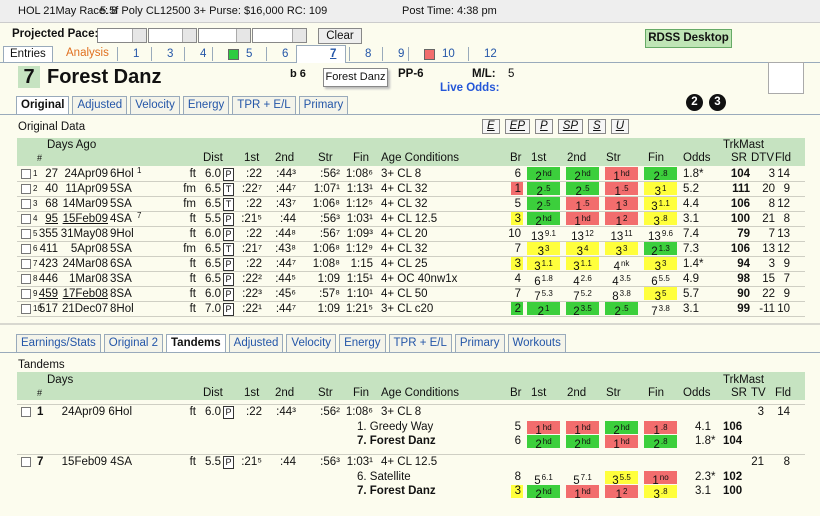 Image resolution: width=820 pixels, height=516 pixels. I want to click on lower-tab: TPR + E/L, so click(420, 343).